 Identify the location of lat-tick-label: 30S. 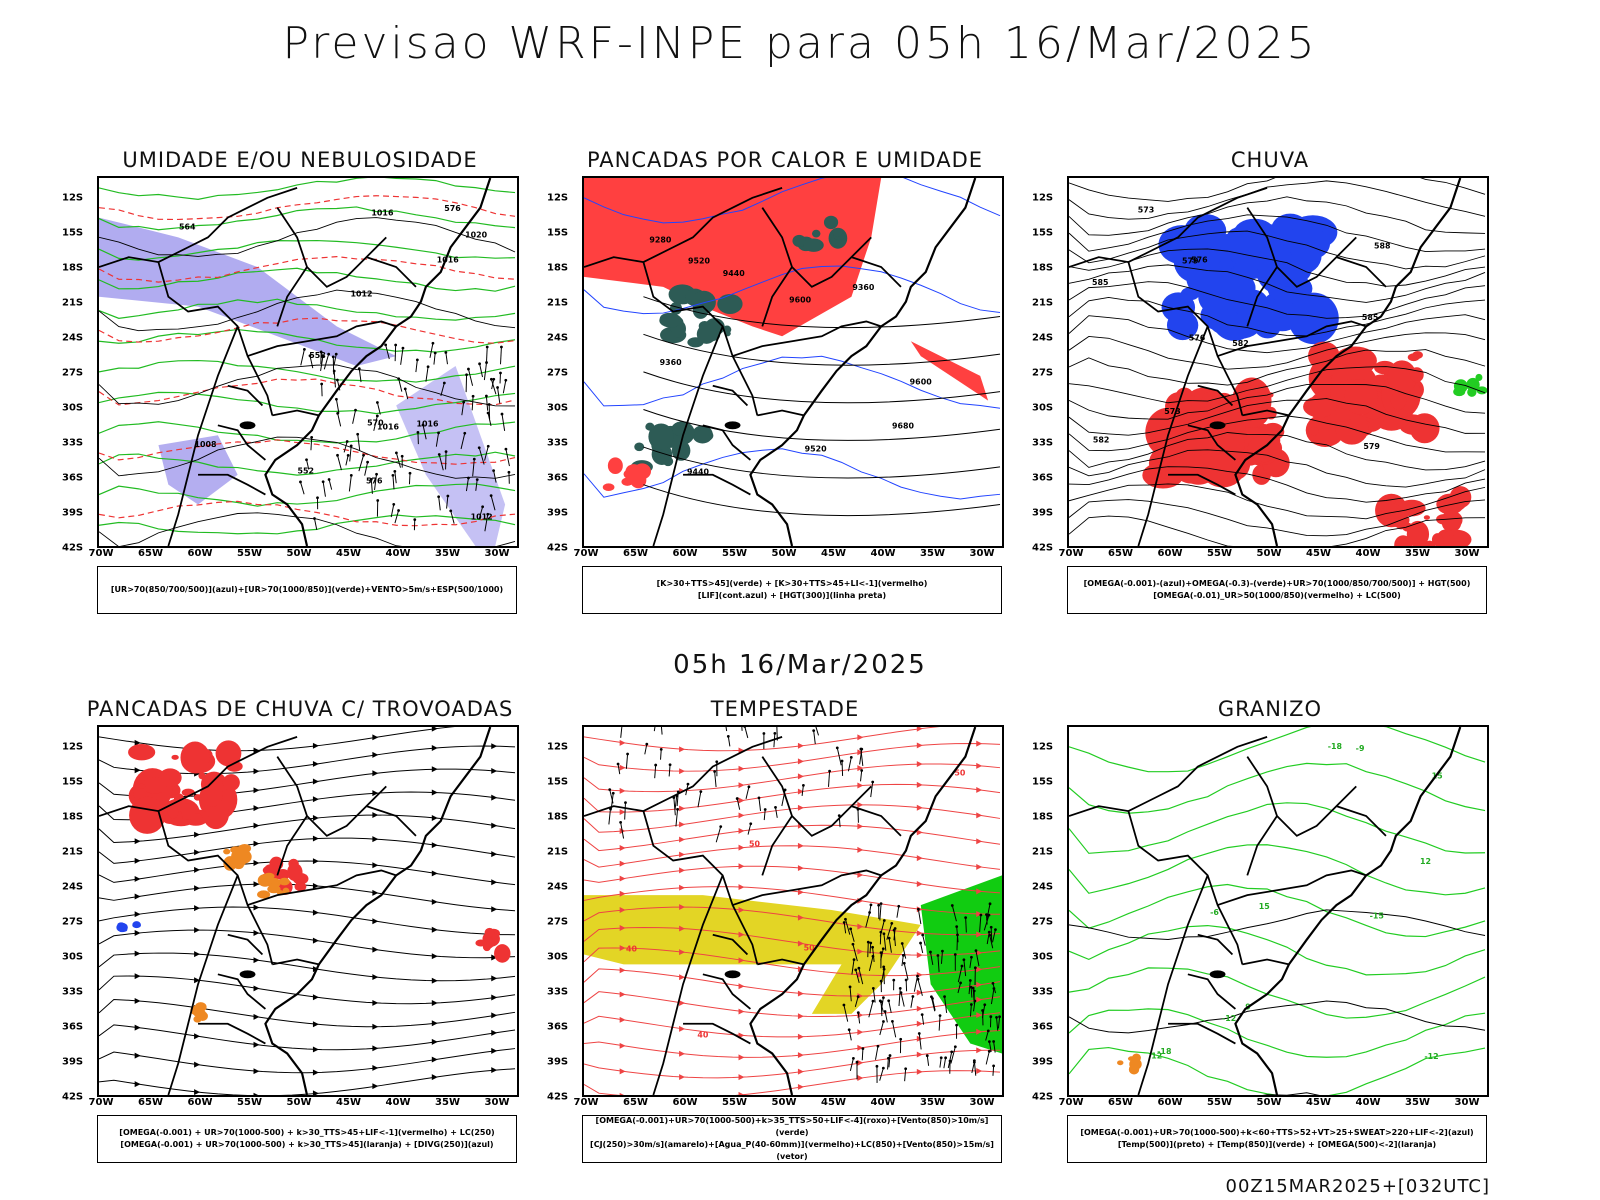
(73, 408).